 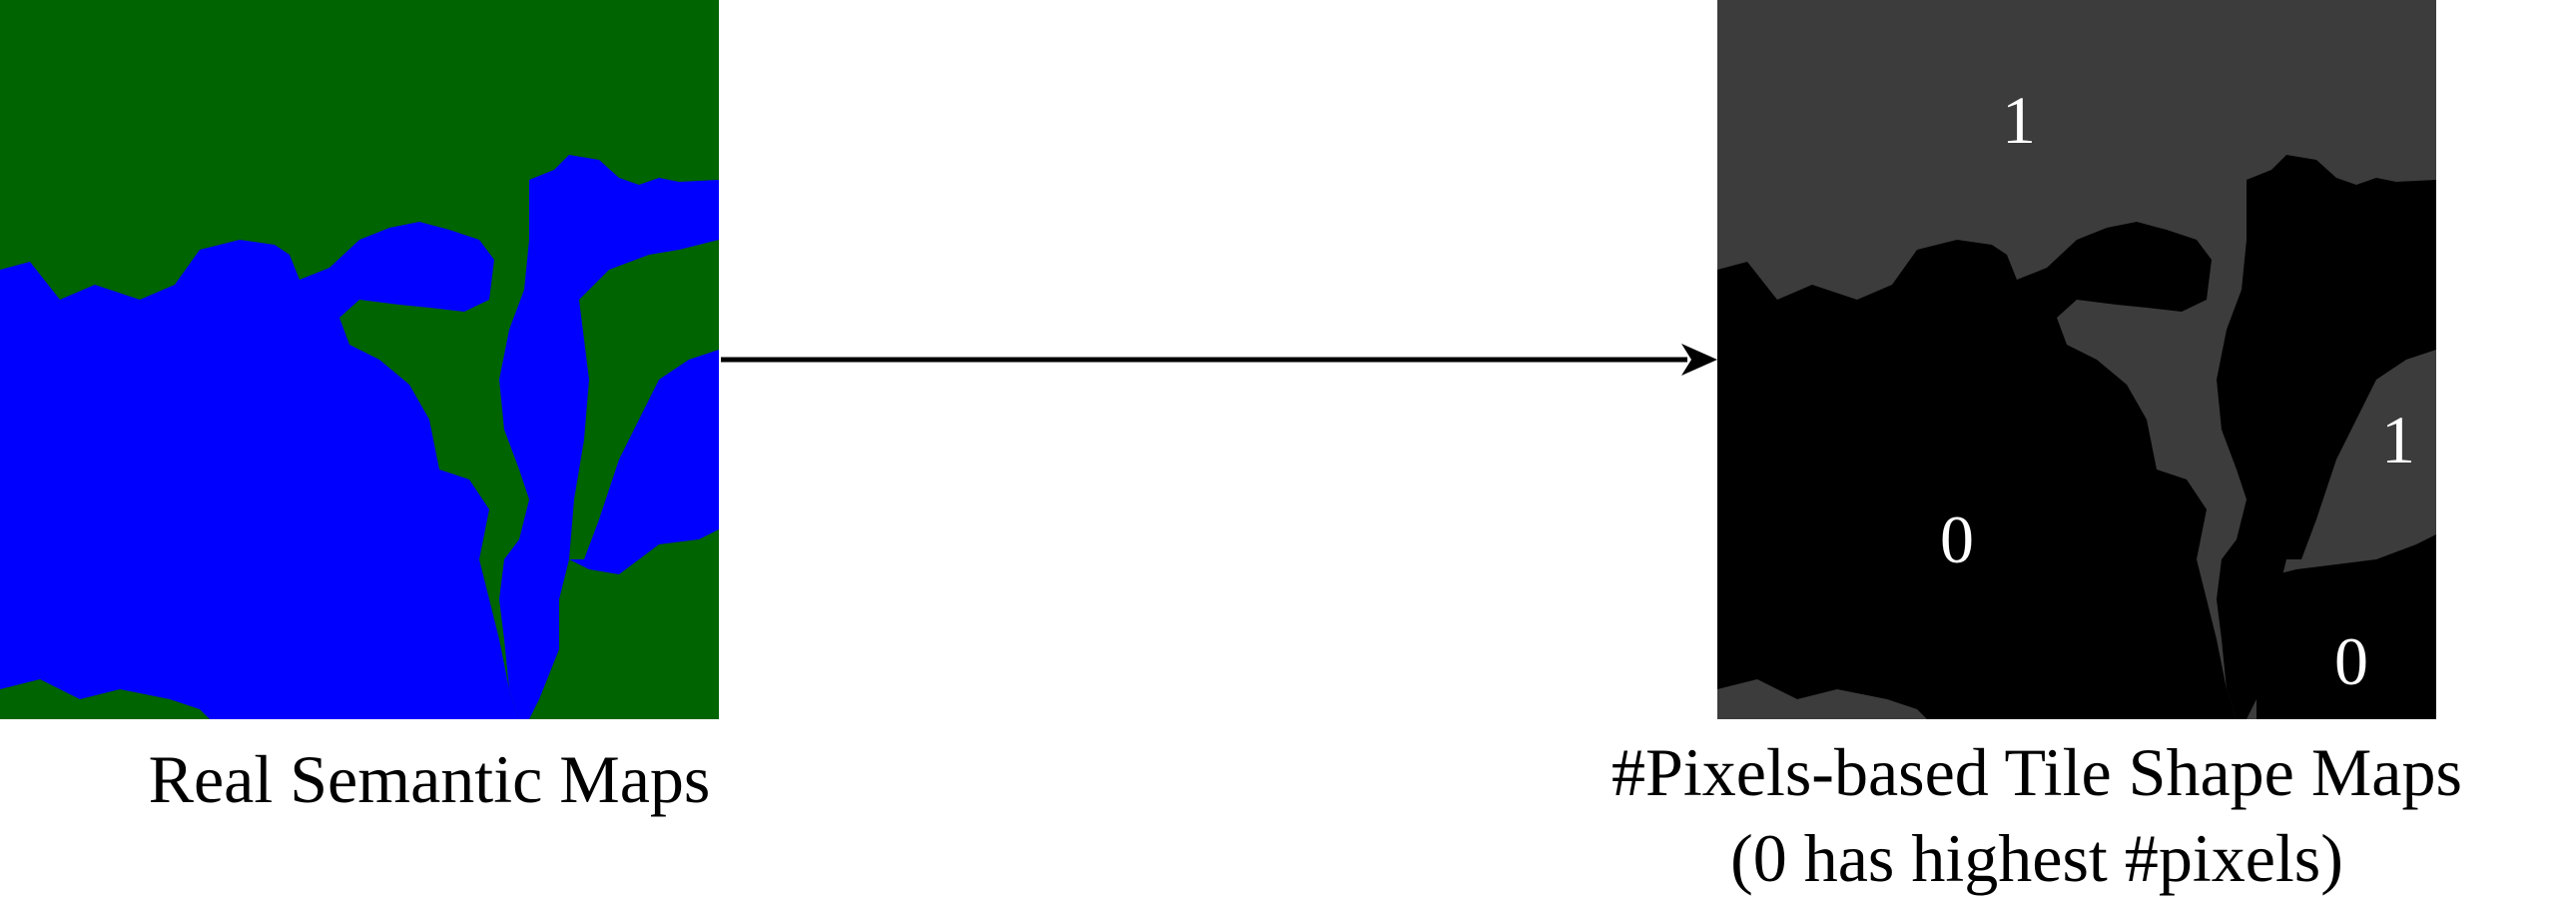 I want to click on rank-0-region-bottom-right, so click(x=2346, y=626).